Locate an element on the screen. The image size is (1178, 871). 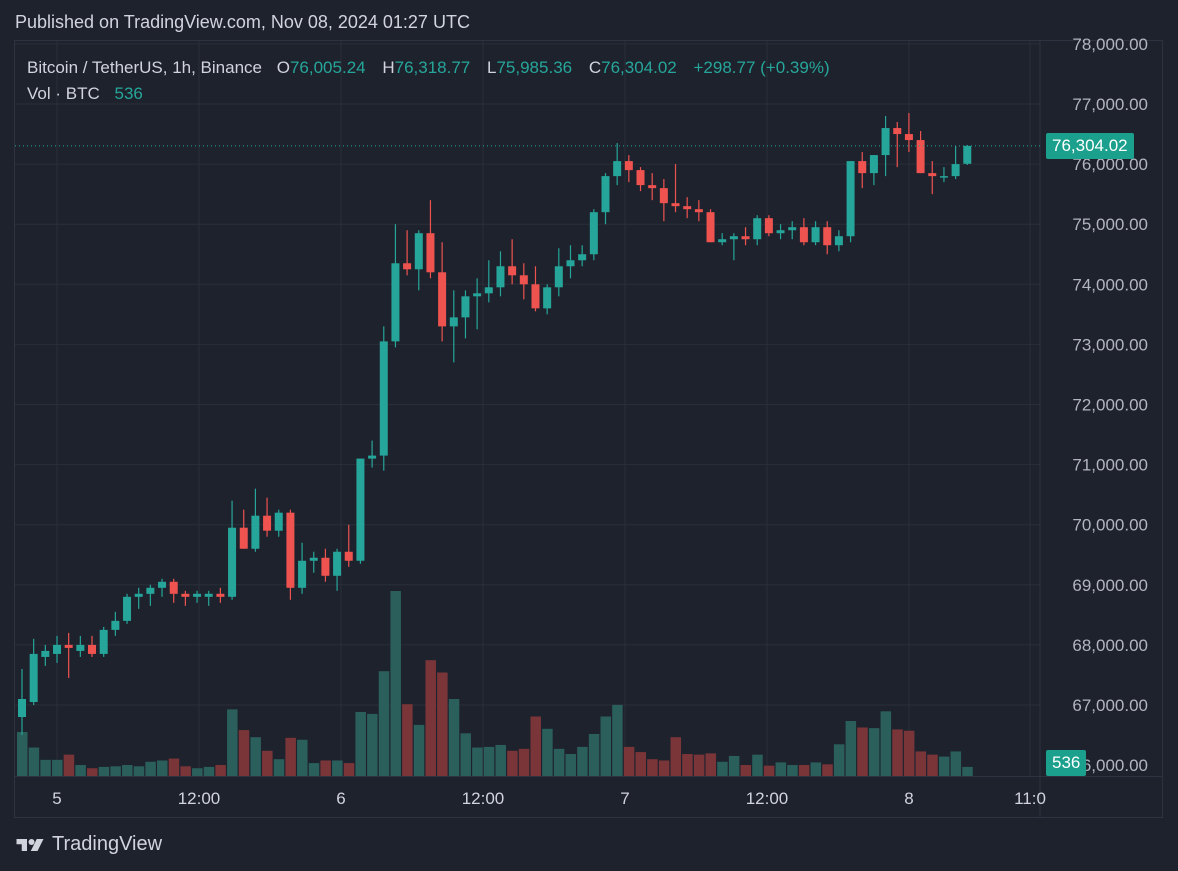
x-axis-ticks: 5 12:00 6 12:00 7 12:00 8 11:0 is located at coordinates (549, 798).